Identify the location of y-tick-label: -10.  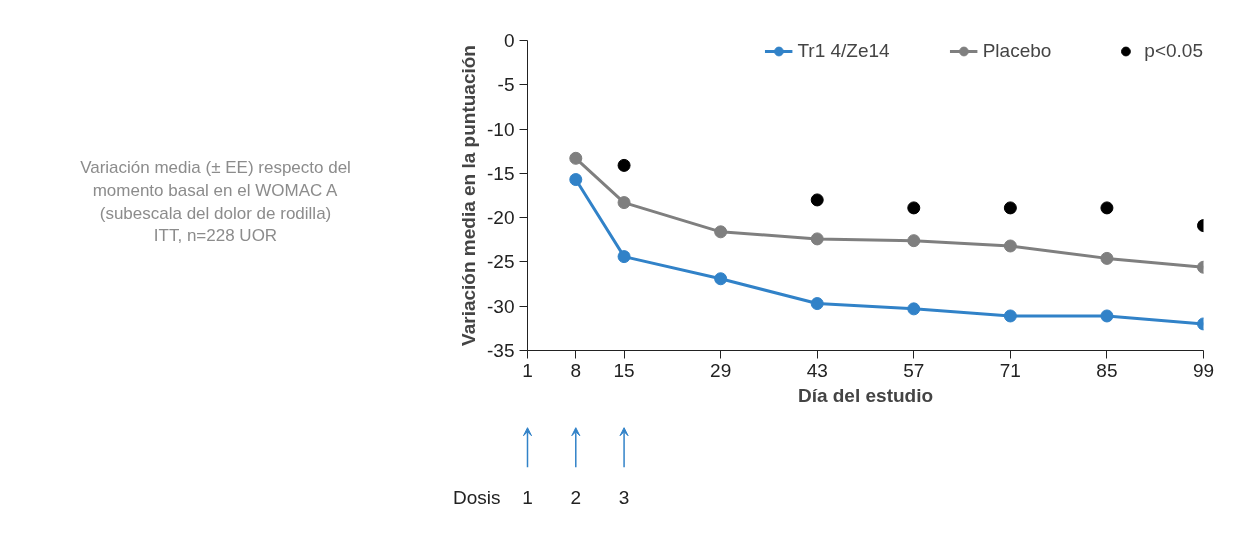
(501, 129).